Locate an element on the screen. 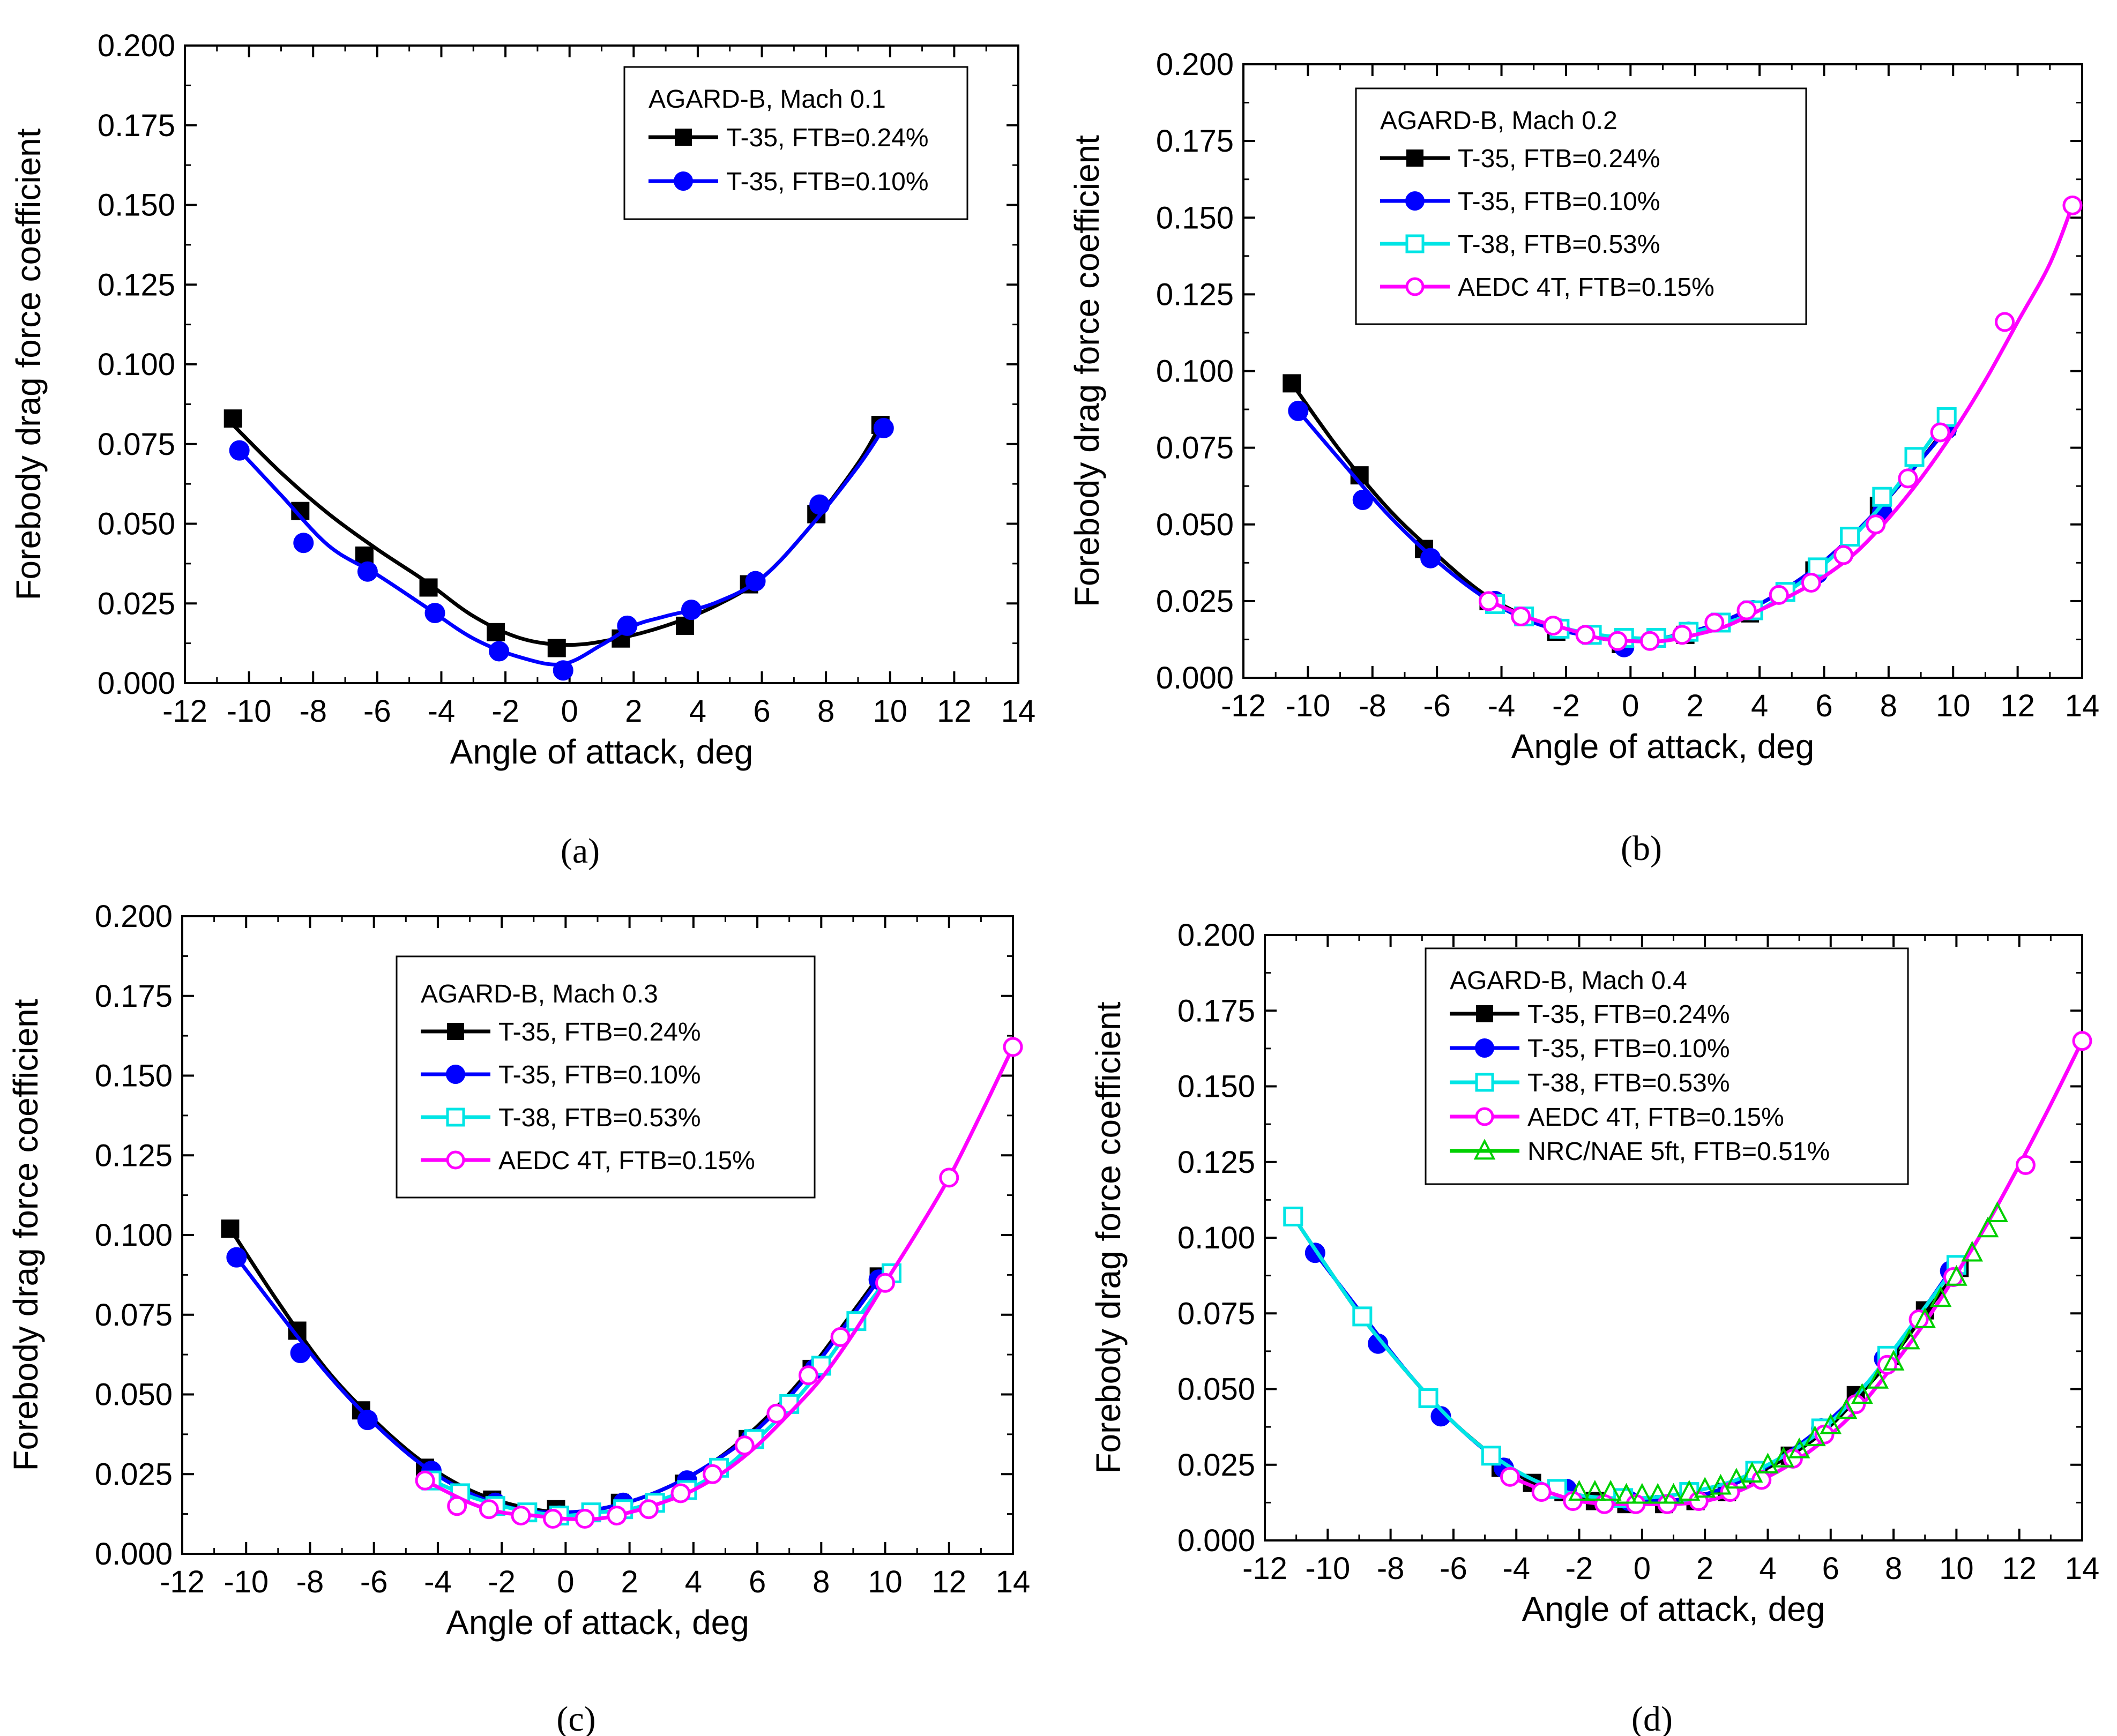 The height and width of the screenshot is (1736, 2117). y-tick-label: 0.050 is located at coordinates (134, 1395).